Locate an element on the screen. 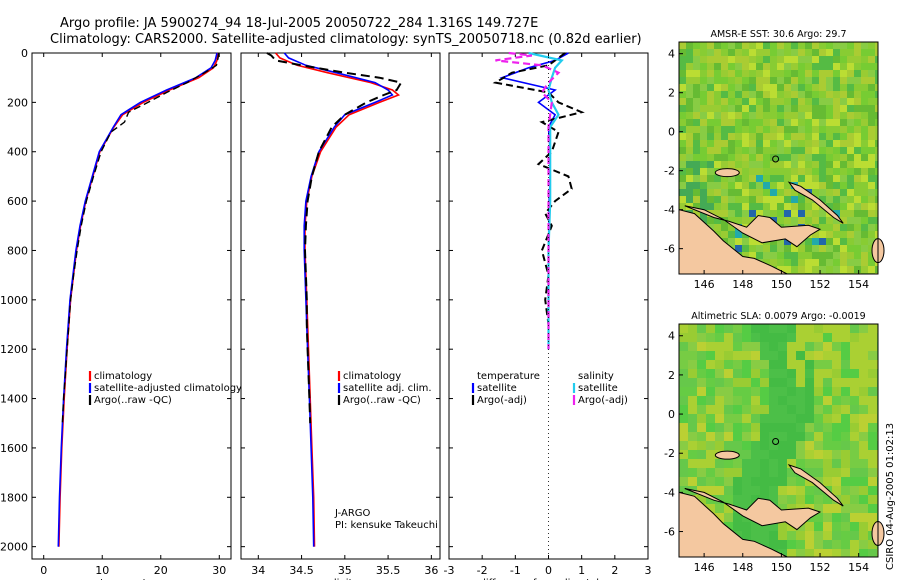  x-tick-label: 34.5 is located at coordinates (301, 570).